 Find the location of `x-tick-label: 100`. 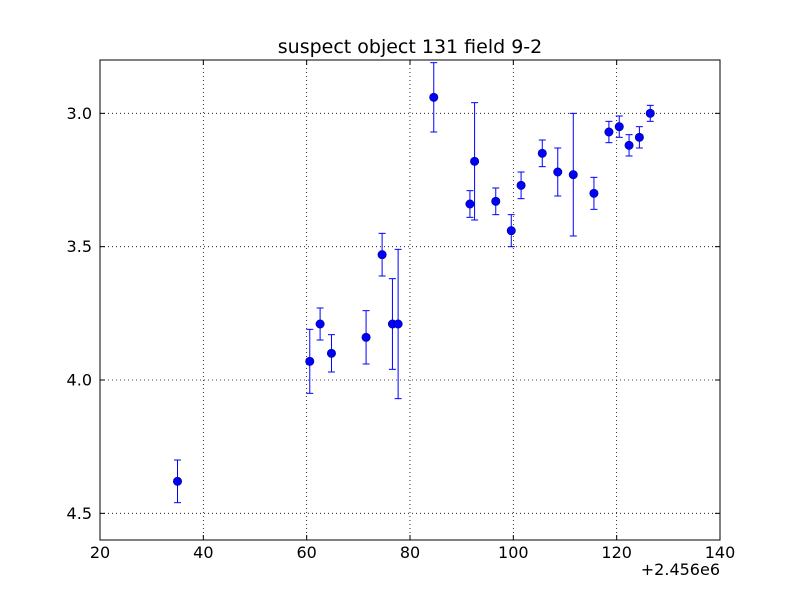

x-tick-label: 100 is located at coordinates (513, 552).